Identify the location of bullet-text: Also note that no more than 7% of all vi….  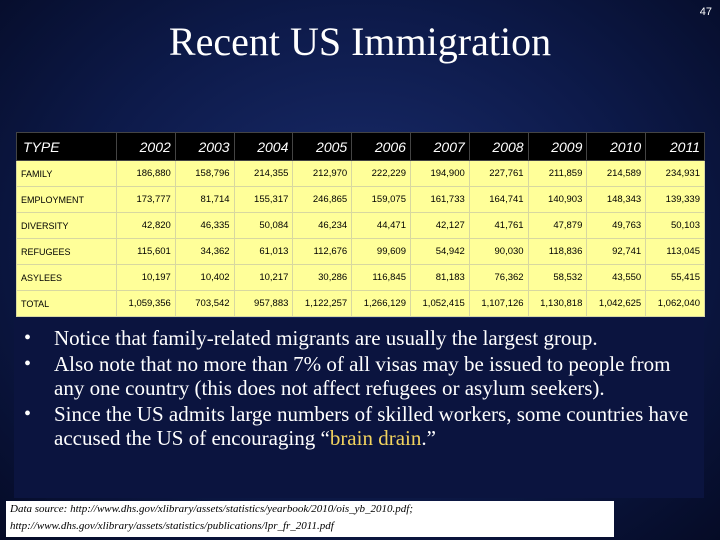
(362, 376).